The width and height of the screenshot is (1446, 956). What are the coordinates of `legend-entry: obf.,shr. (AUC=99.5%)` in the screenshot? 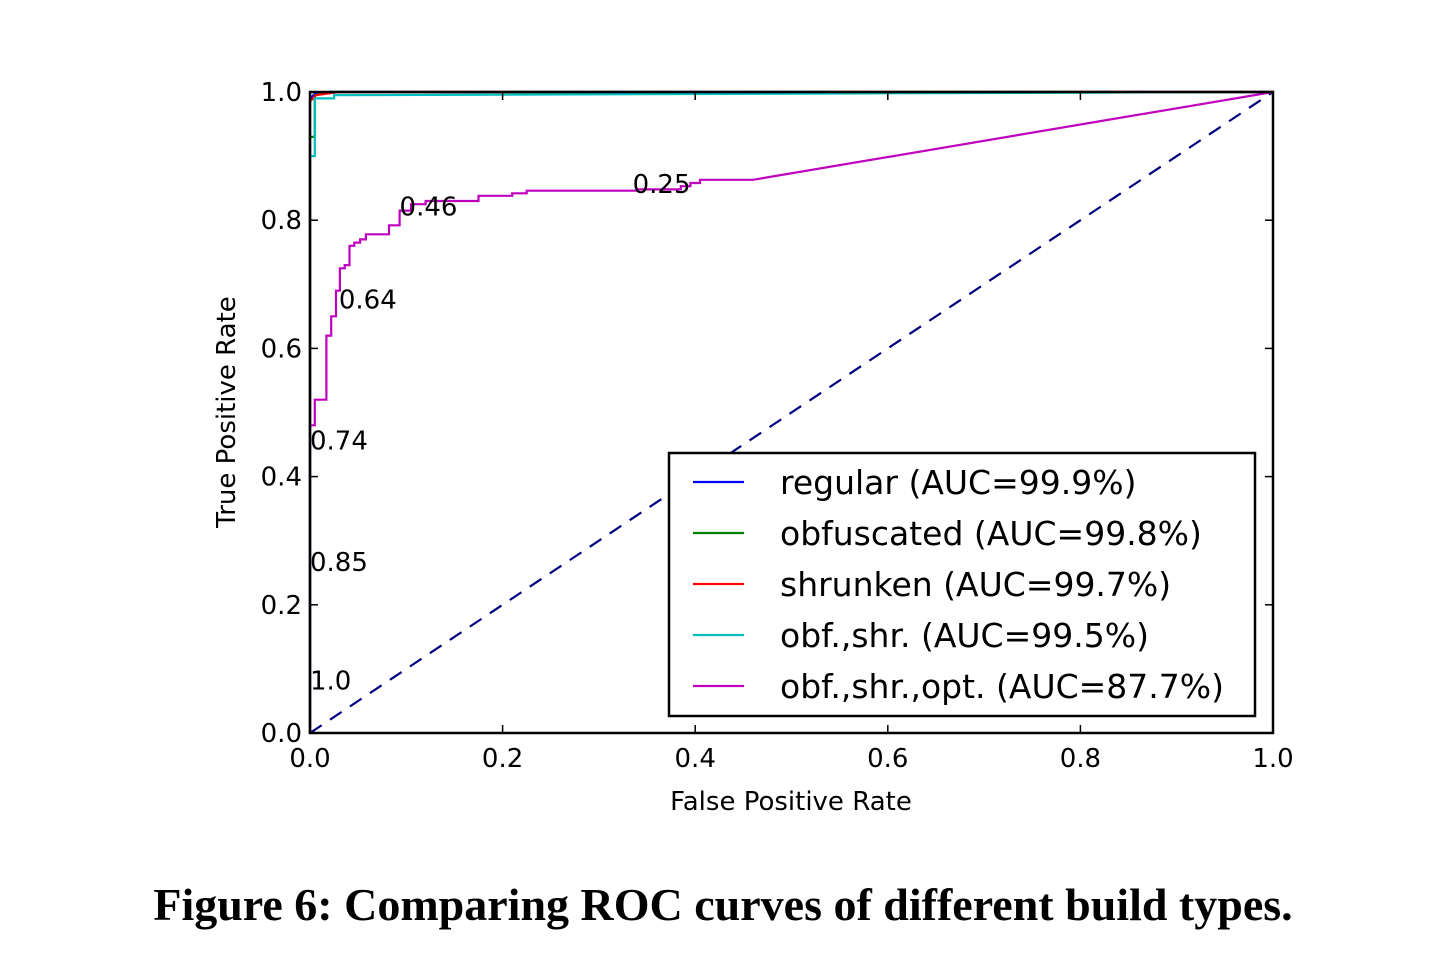 It's located at (964, 635).